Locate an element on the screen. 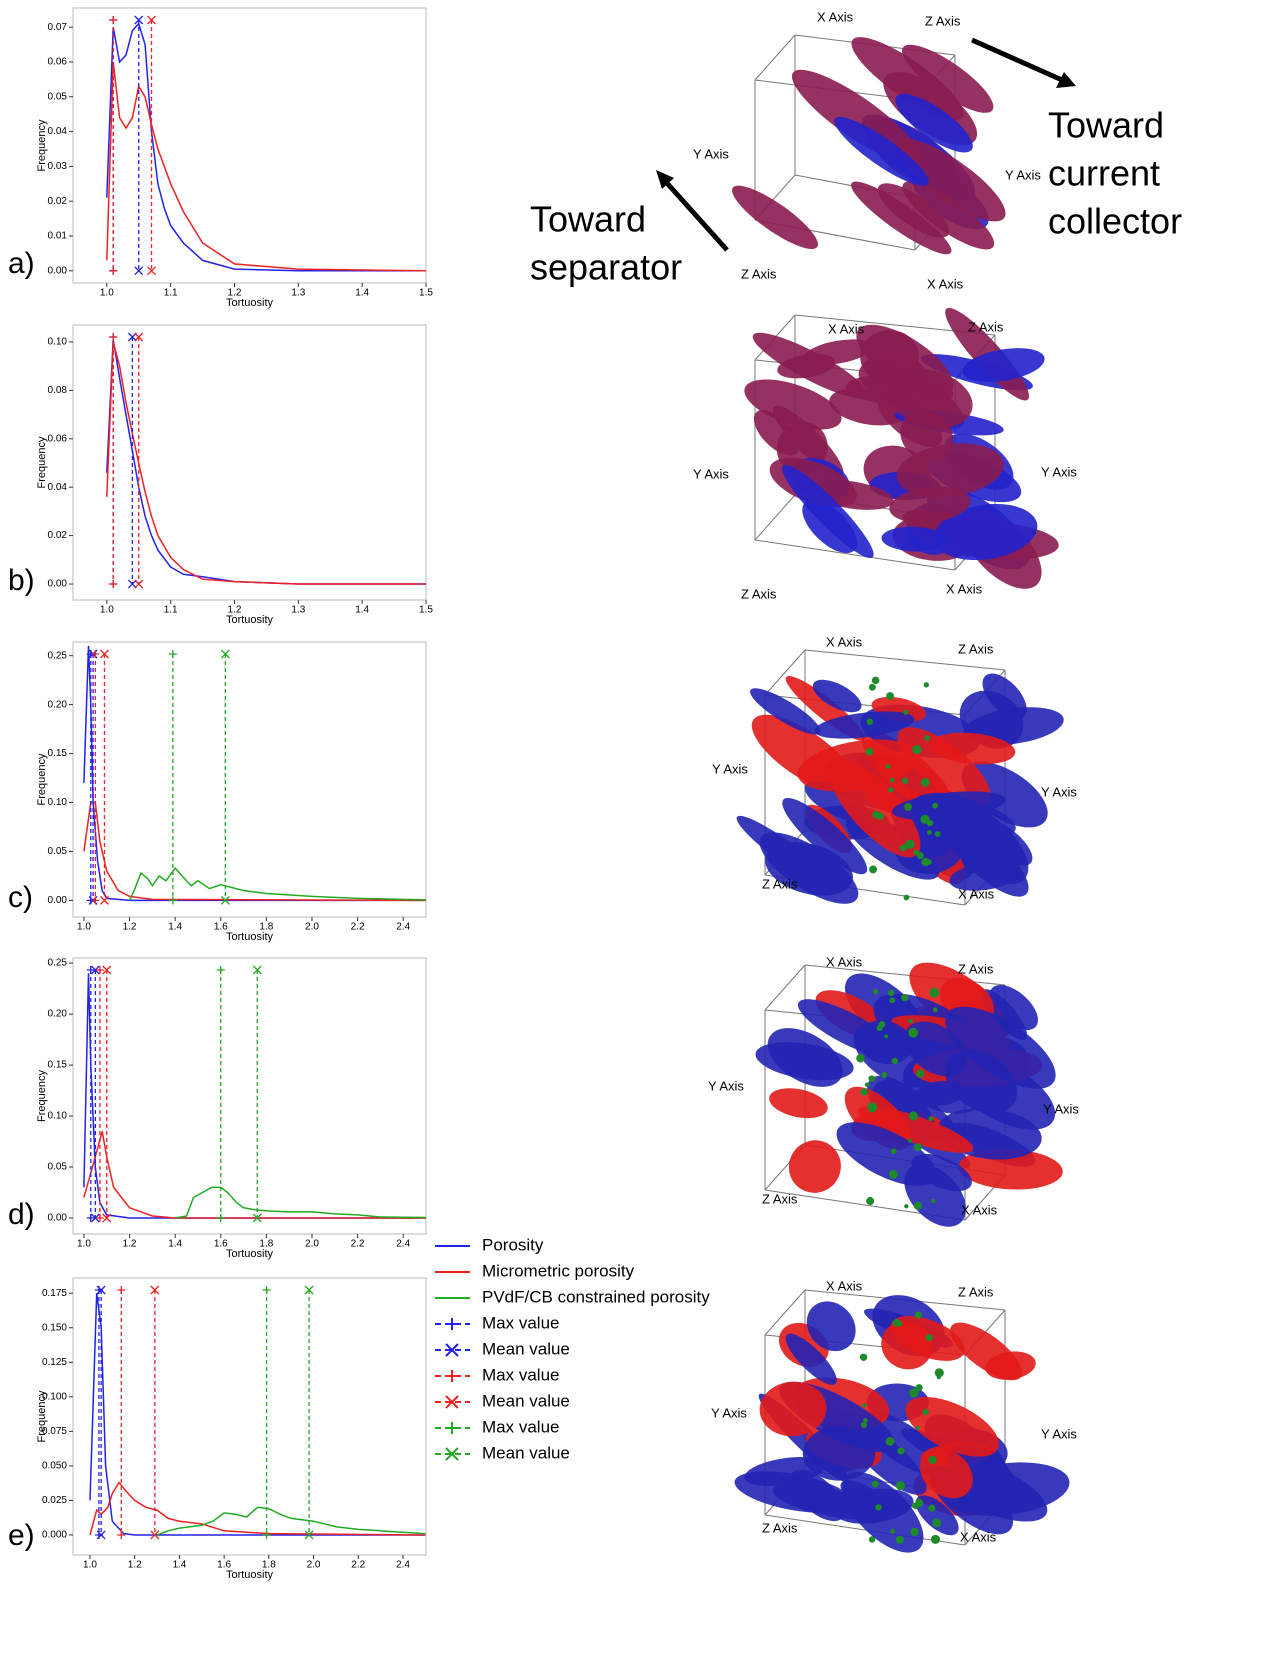 The image size is (1284, 1678). annotation: separator is located at coordinates (606, 267).